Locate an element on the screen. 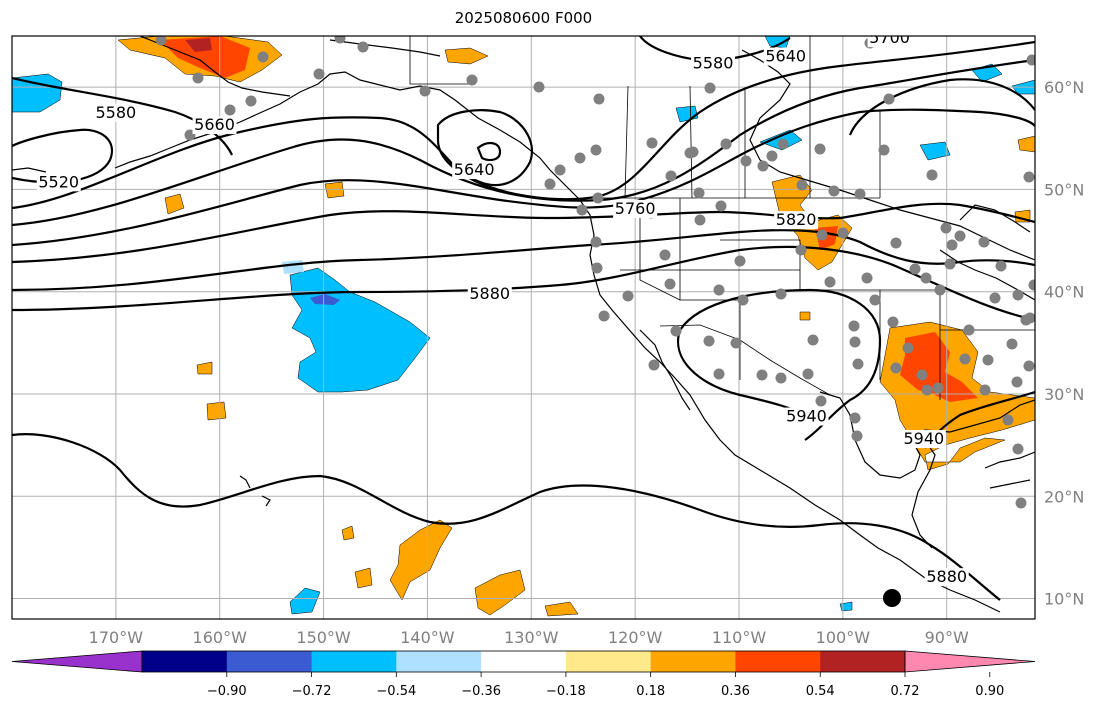 The image size is (1105, 712). contour-label: 5940 is located at coordinates (806, 416).